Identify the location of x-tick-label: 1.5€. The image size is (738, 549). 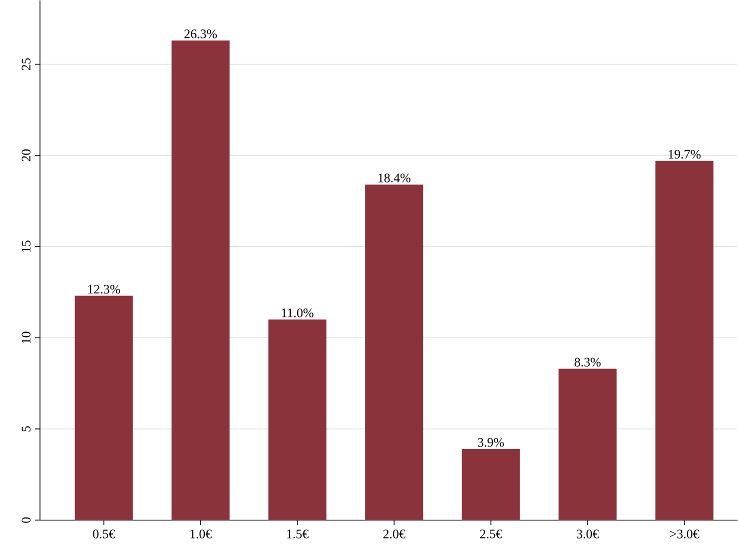
(297, 534).